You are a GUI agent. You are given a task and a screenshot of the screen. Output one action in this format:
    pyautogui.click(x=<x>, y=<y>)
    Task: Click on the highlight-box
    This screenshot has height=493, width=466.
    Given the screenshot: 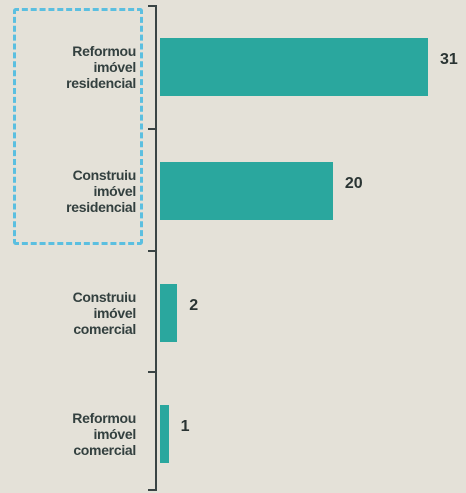 What is the action you would take?
    pyautogui.click(x=78, y=126)
    